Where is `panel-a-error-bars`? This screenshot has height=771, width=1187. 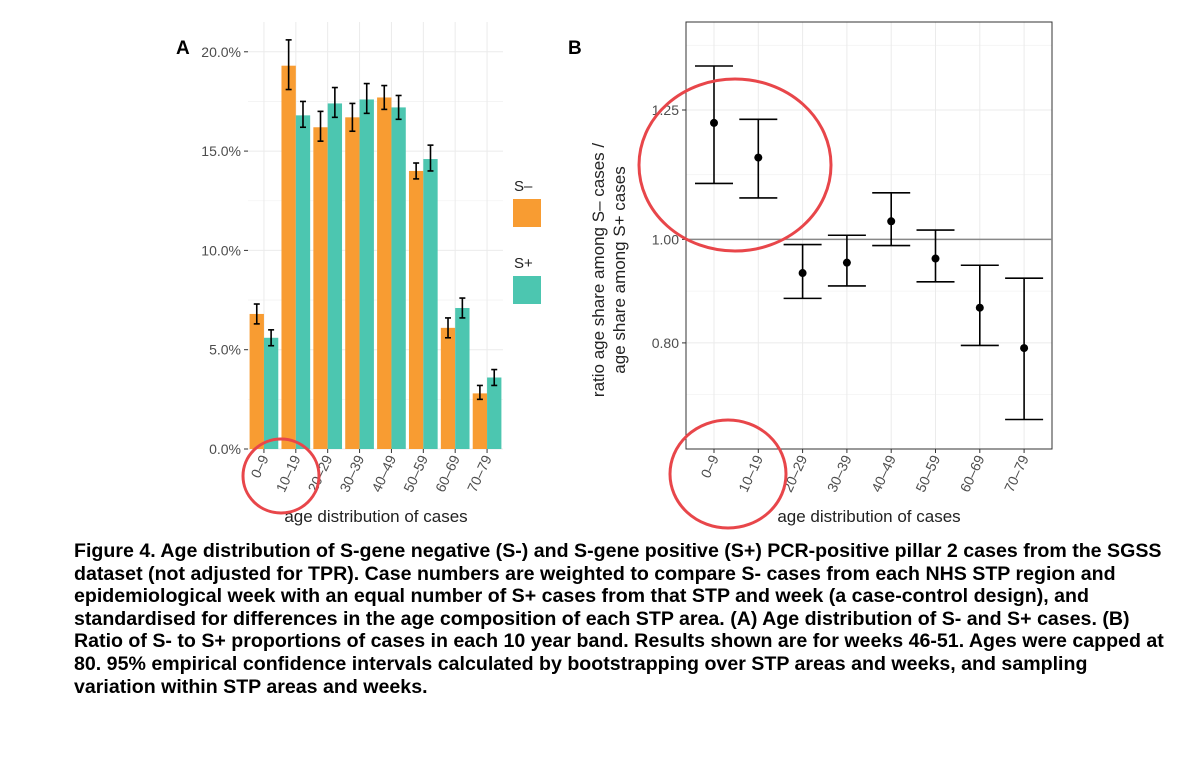
panel-a-error-bars is located at coordinates (375, 220).